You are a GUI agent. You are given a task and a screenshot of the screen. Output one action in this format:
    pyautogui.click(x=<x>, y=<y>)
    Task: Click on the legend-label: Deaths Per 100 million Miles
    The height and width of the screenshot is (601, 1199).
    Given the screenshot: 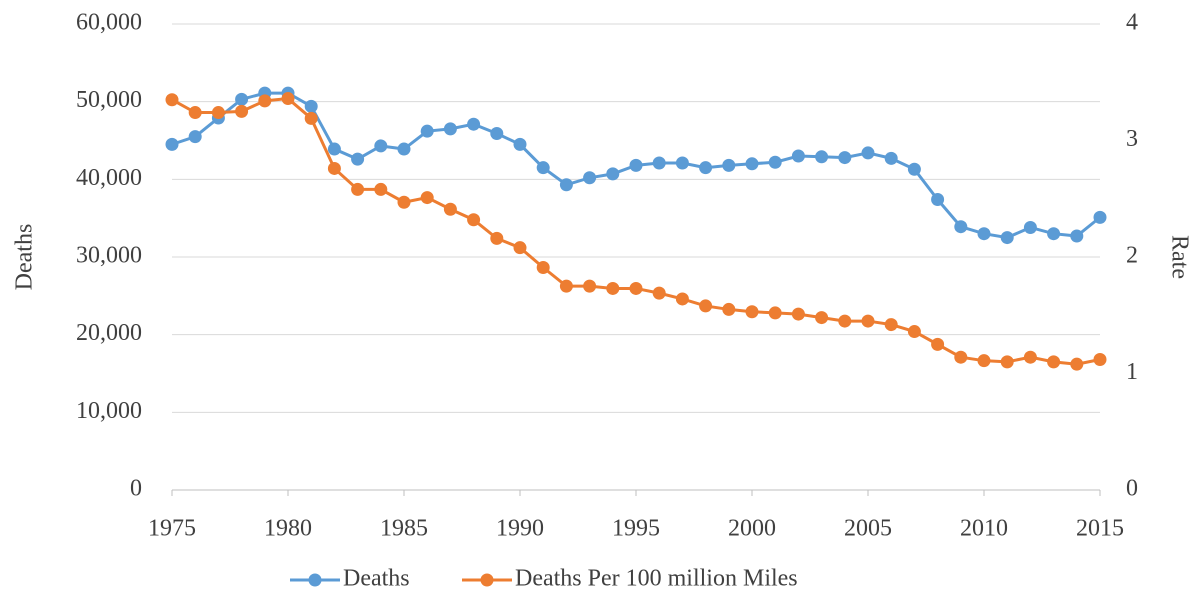 What is the action you would take?
    pyautogui.click(x=656, y=579)
    